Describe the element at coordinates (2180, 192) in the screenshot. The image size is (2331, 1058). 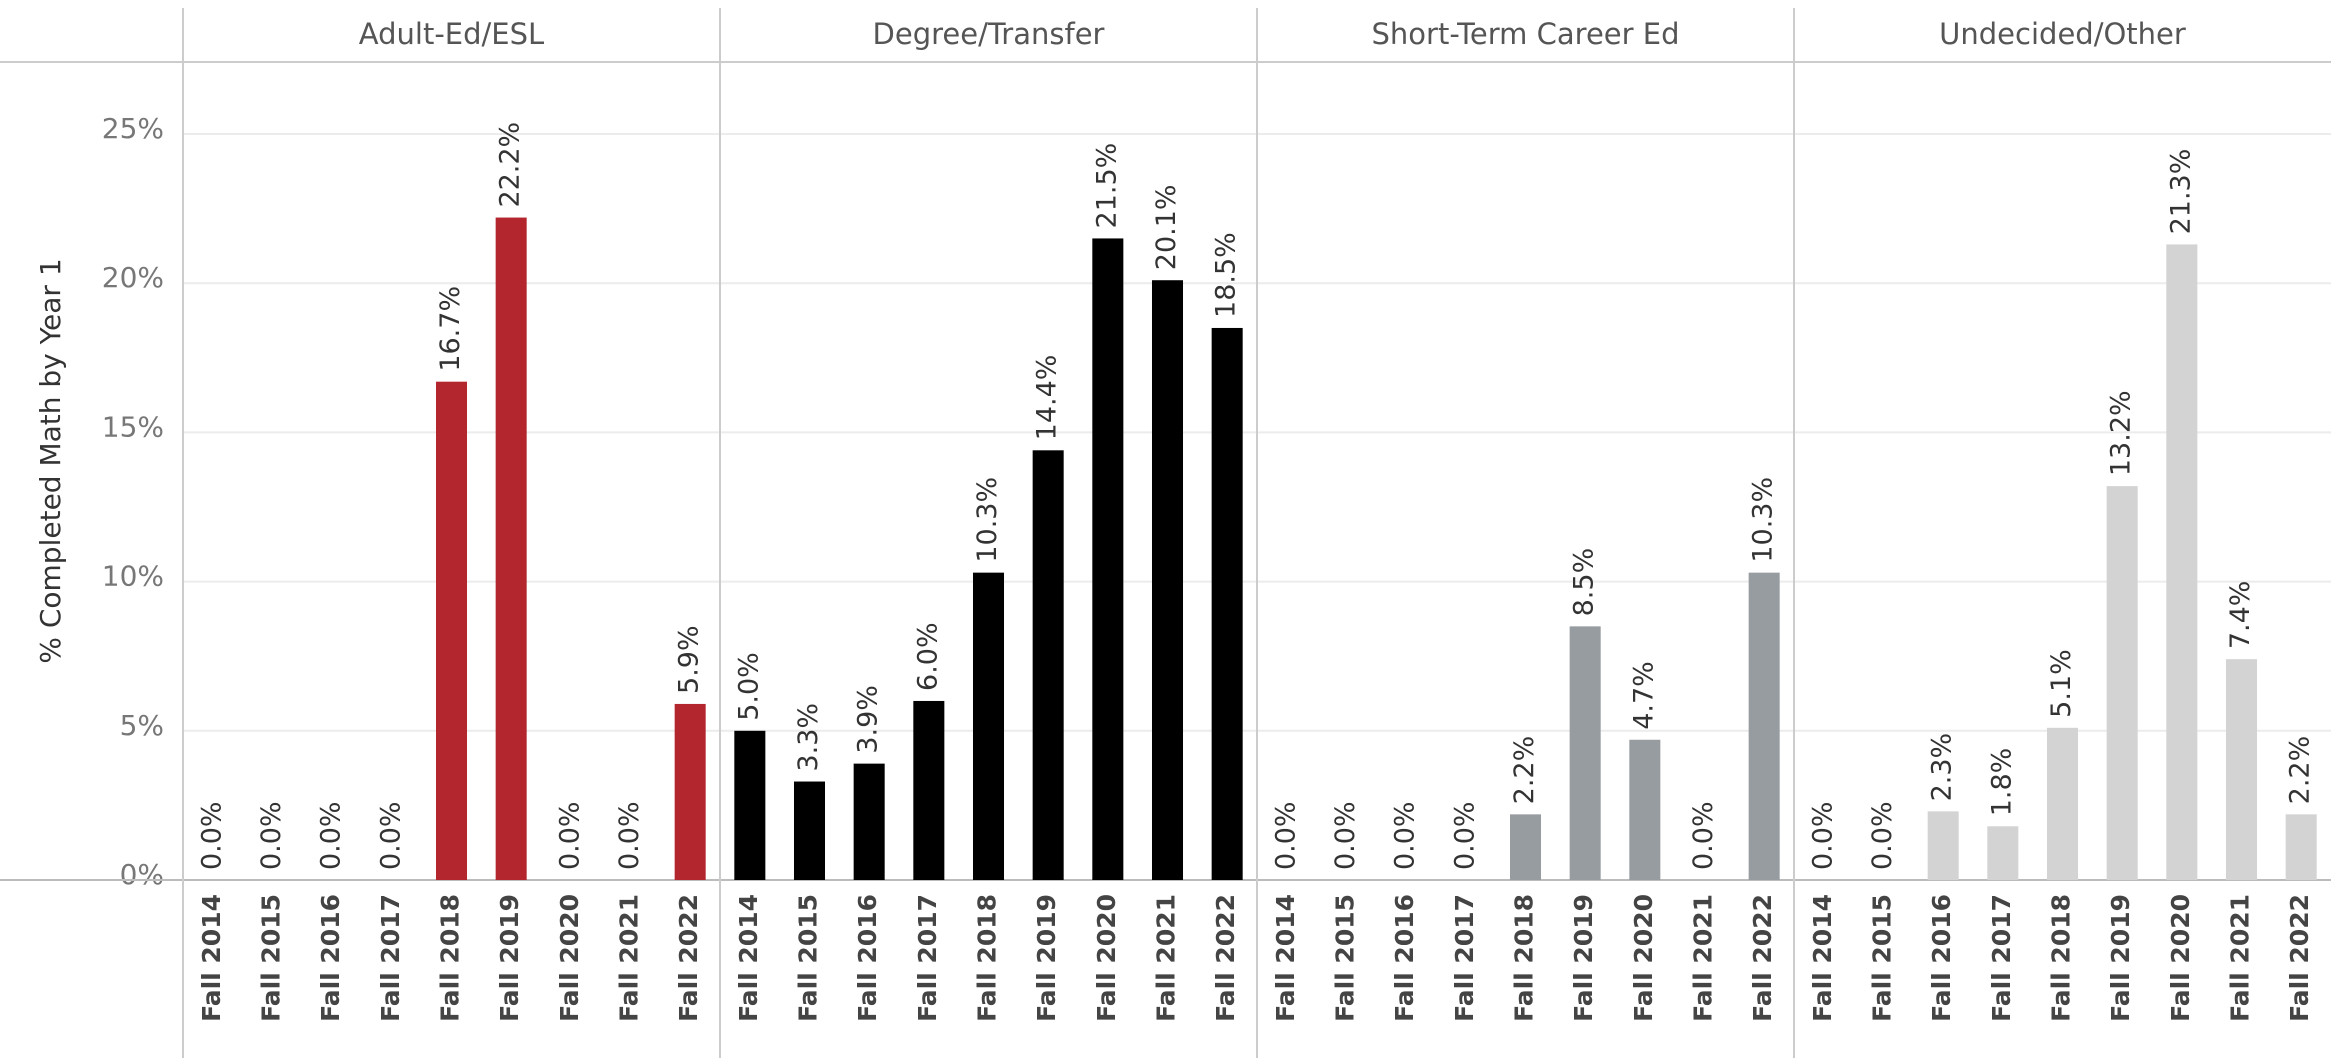
I see `data-label: 21.3%` at that location.